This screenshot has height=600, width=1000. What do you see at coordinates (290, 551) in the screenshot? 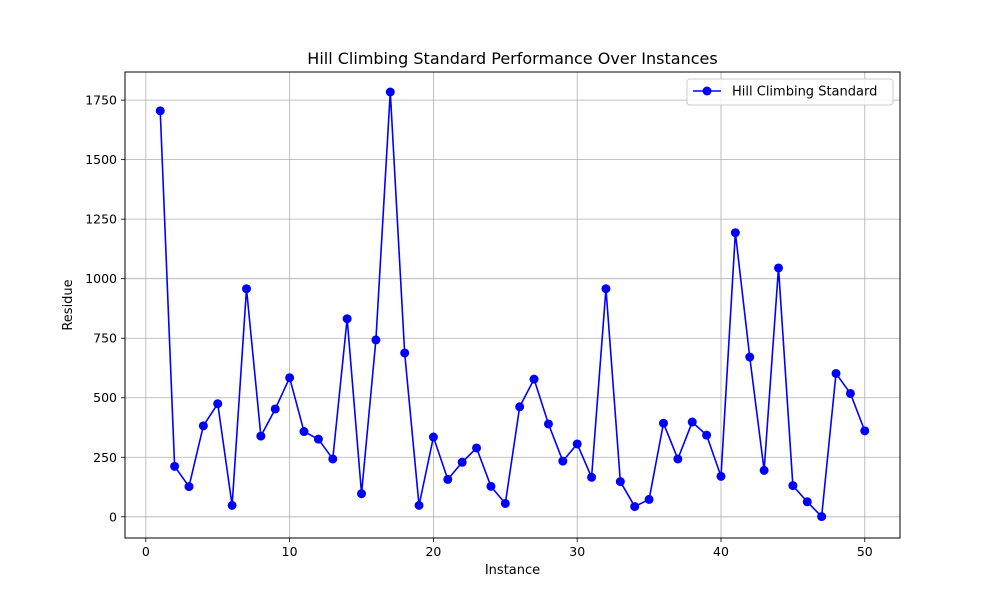
I see `x-tick-label: 10` at bounding box center [290, 551].